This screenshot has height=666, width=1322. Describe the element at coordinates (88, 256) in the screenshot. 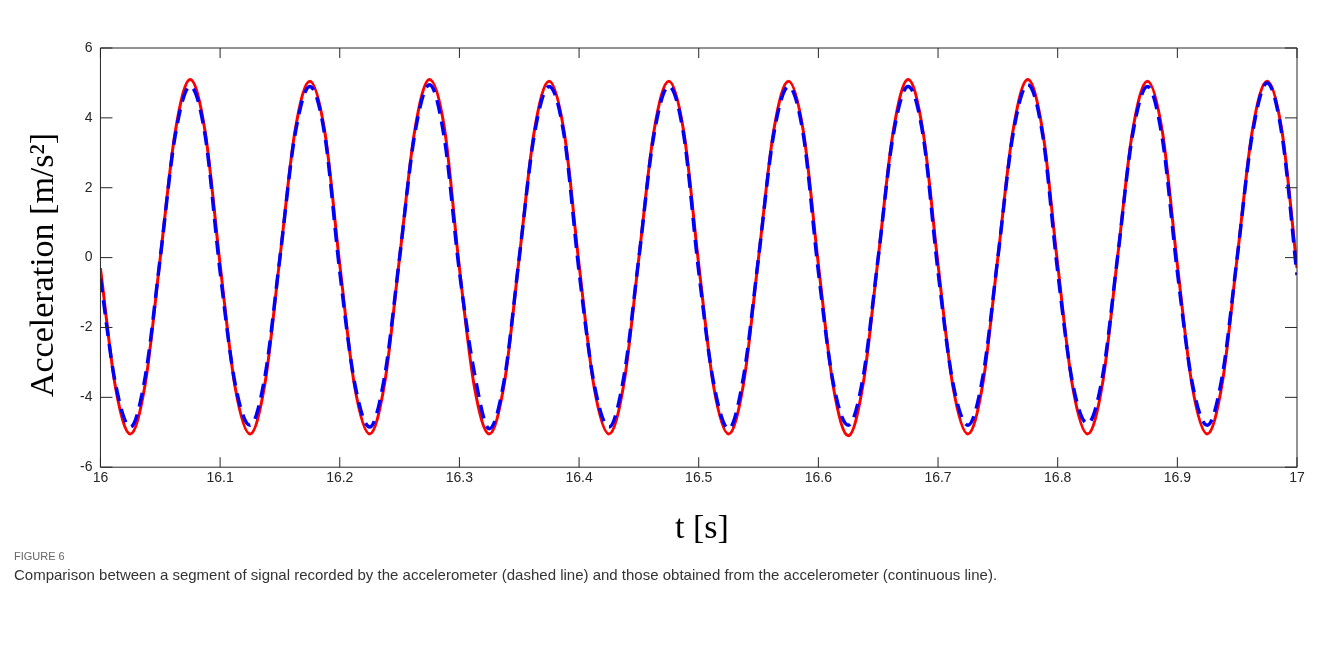

I see `y-tick-label: 0` at that location.